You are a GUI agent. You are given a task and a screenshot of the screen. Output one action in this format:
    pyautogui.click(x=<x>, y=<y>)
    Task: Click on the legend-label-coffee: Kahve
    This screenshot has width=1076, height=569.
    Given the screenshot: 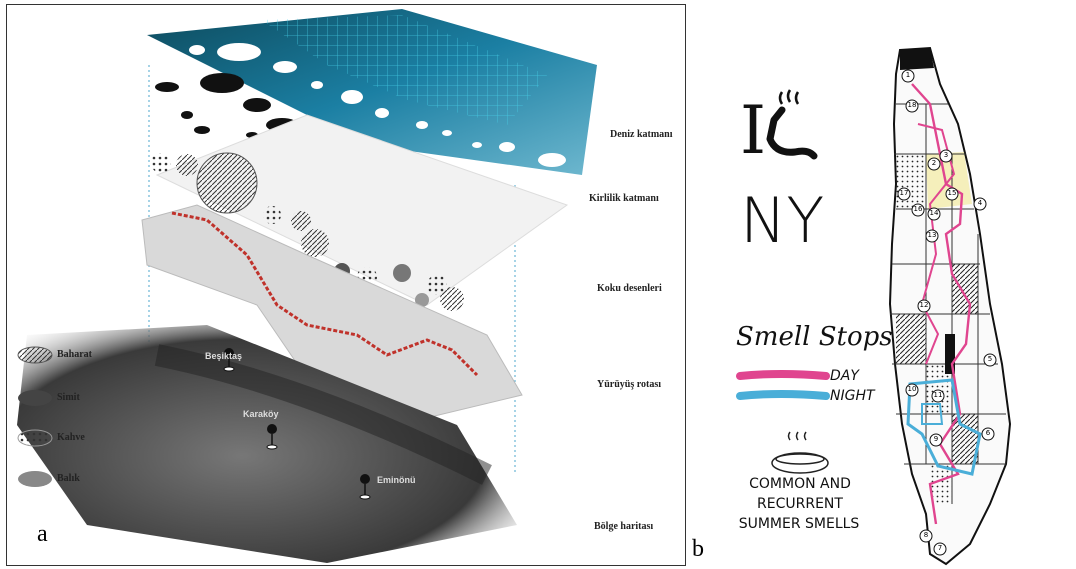 What is the action you would take?
    pyautogui.click(x=71, y=437)
    